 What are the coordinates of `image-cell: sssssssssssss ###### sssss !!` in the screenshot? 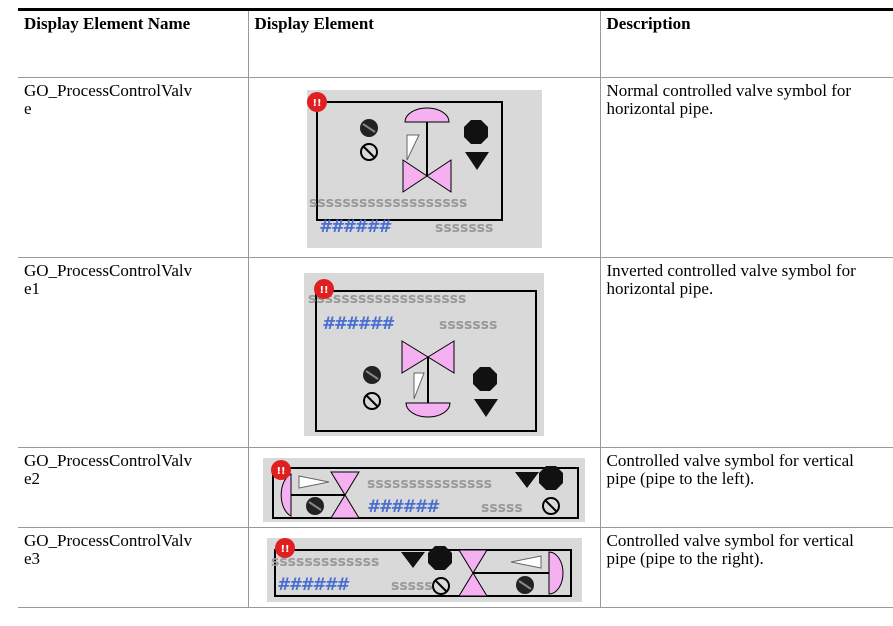 It's located at (423, 567).